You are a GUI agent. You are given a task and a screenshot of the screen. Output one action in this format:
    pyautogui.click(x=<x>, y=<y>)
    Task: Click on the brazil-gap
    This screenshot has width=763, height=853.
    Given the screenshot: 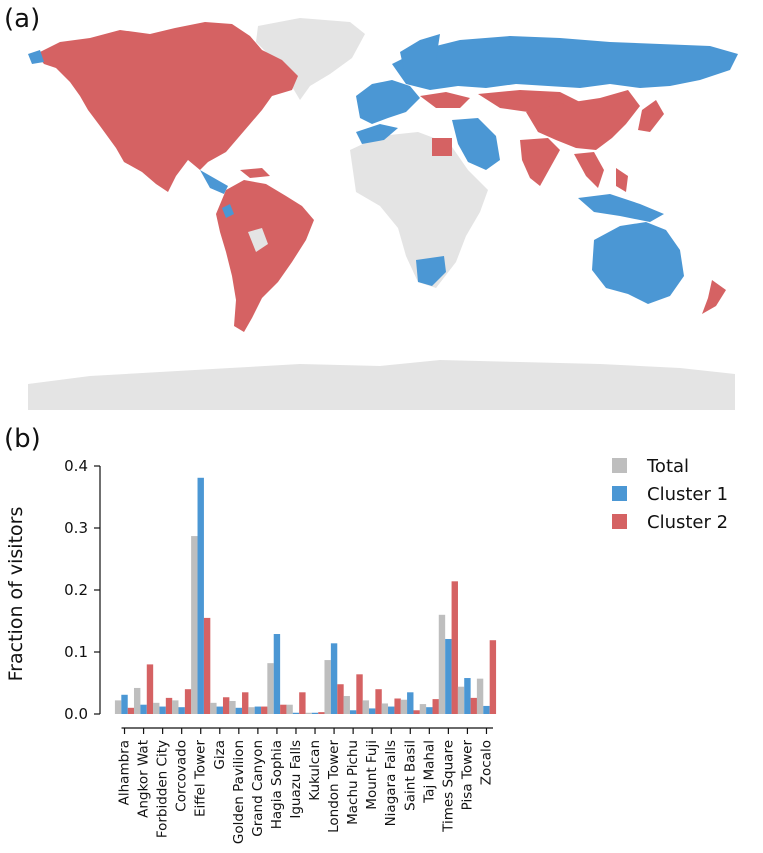 What is the action you would take?
    pyautogui.click(x=258, y=240)
    